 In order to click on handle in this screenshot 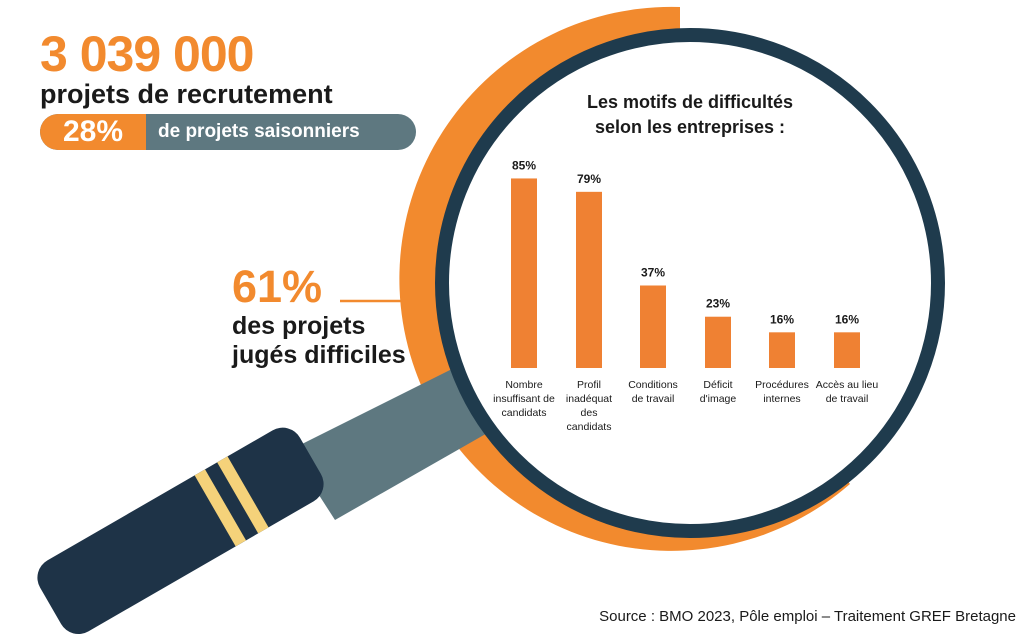, I will do `click(180, 531)`.